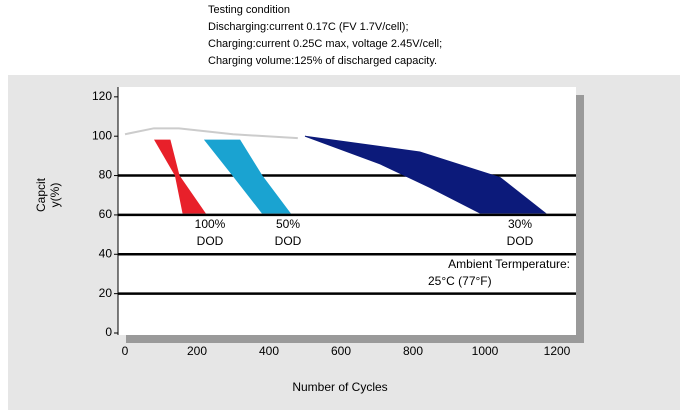  What do you see at coordinates (460, 281) in the screenshot?
I see `ambient-value: 25°C (77°F)` at bounding box center [460, 281].